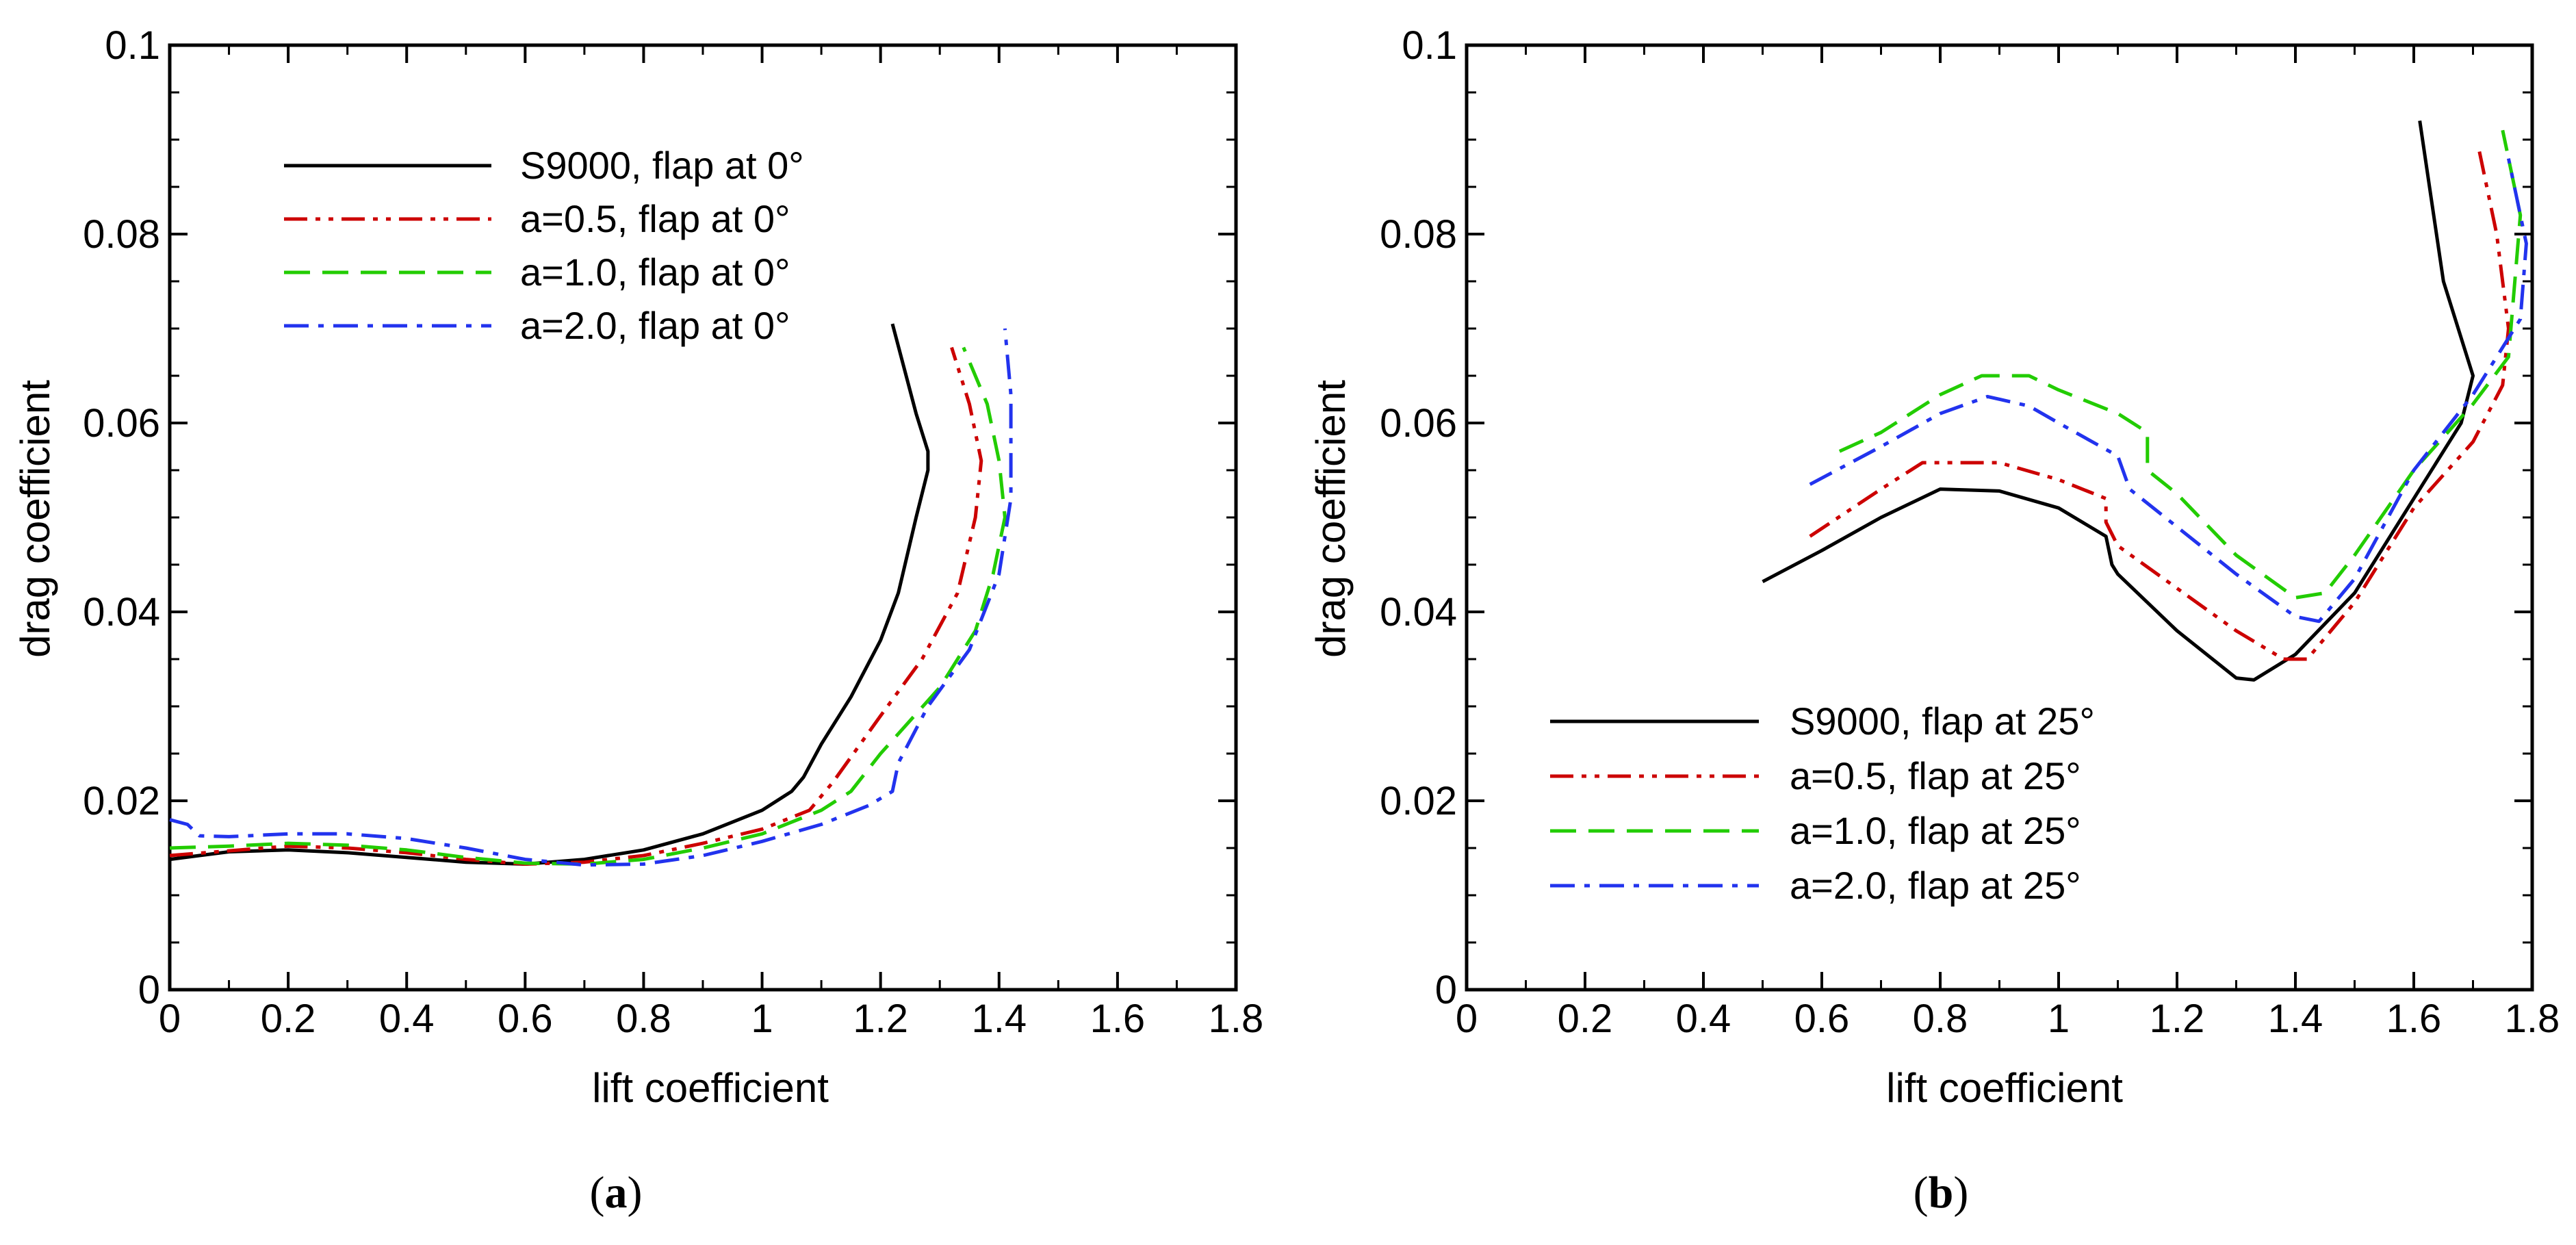  Describe the element at coordinates (635, 1193) in the screenshot. I see `panel-label-a-close: )` at that location.